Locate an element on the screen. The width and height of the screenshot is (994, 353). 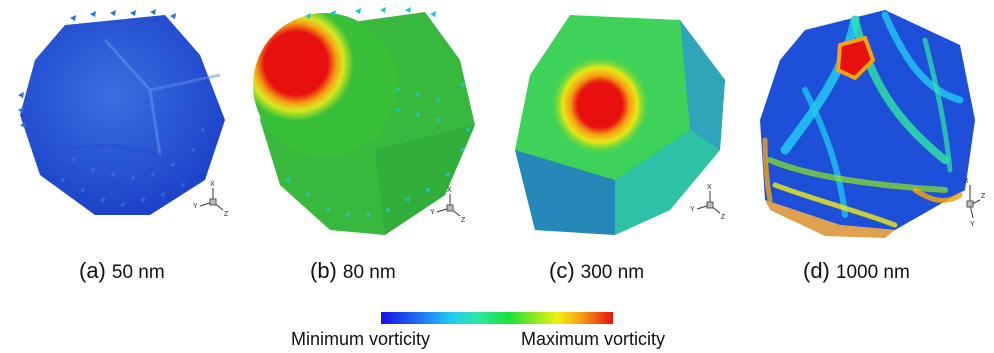
panel-b-image: X Y Z is located at coordinates (364, 121).